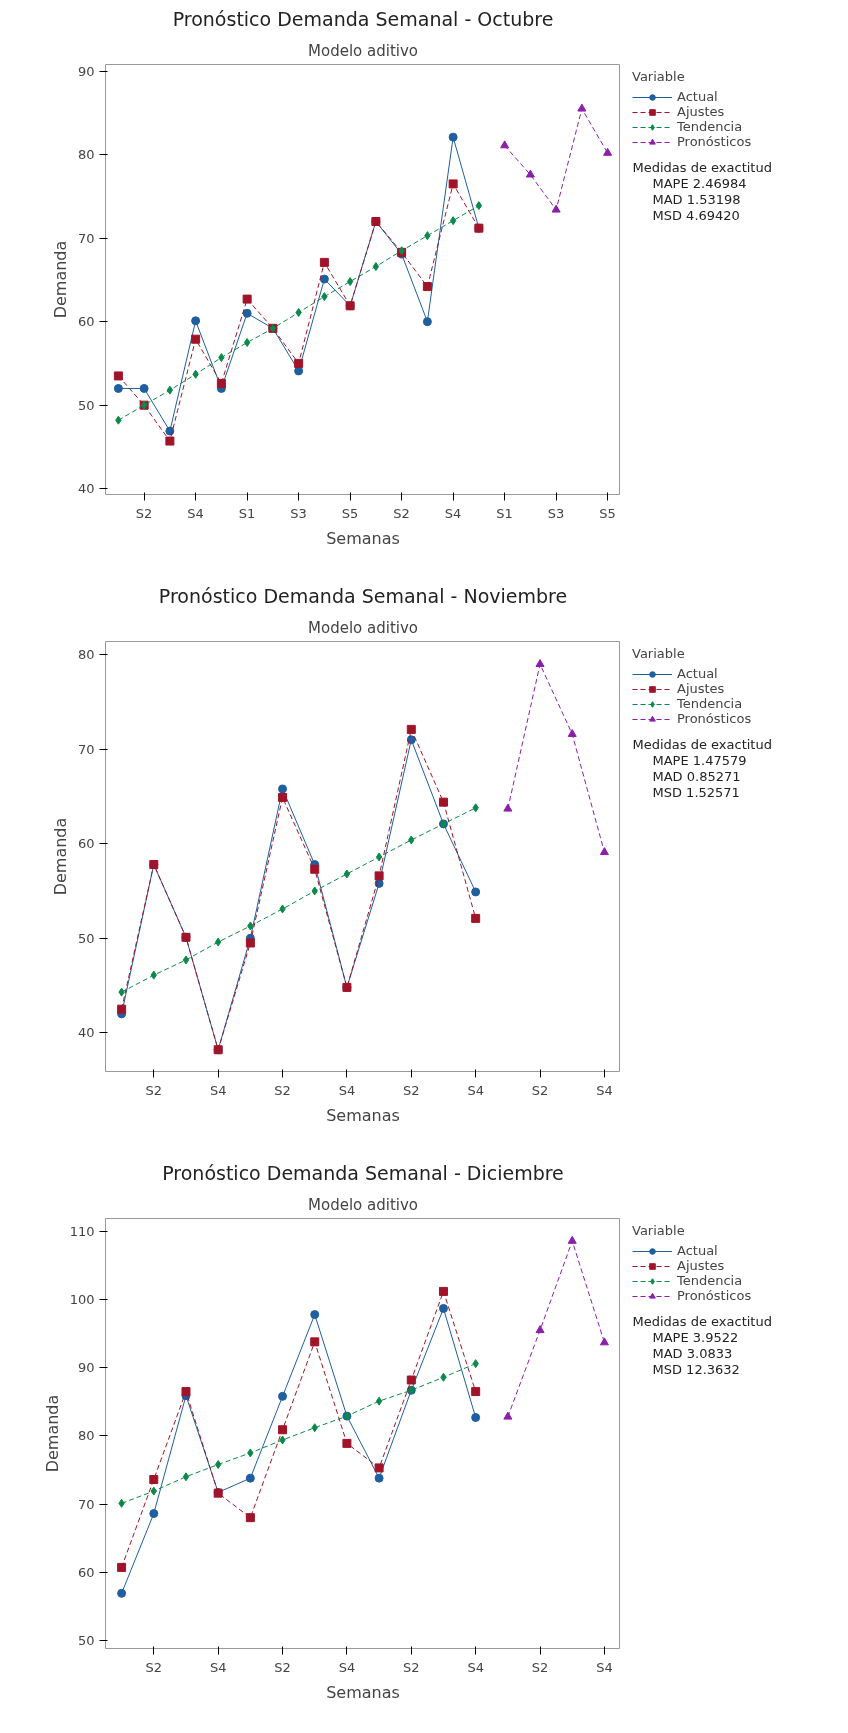 Image resolution: width=848 pixels, height=1733 pixels. I want to click on text: MSD 1.52571, so click(696, 792).